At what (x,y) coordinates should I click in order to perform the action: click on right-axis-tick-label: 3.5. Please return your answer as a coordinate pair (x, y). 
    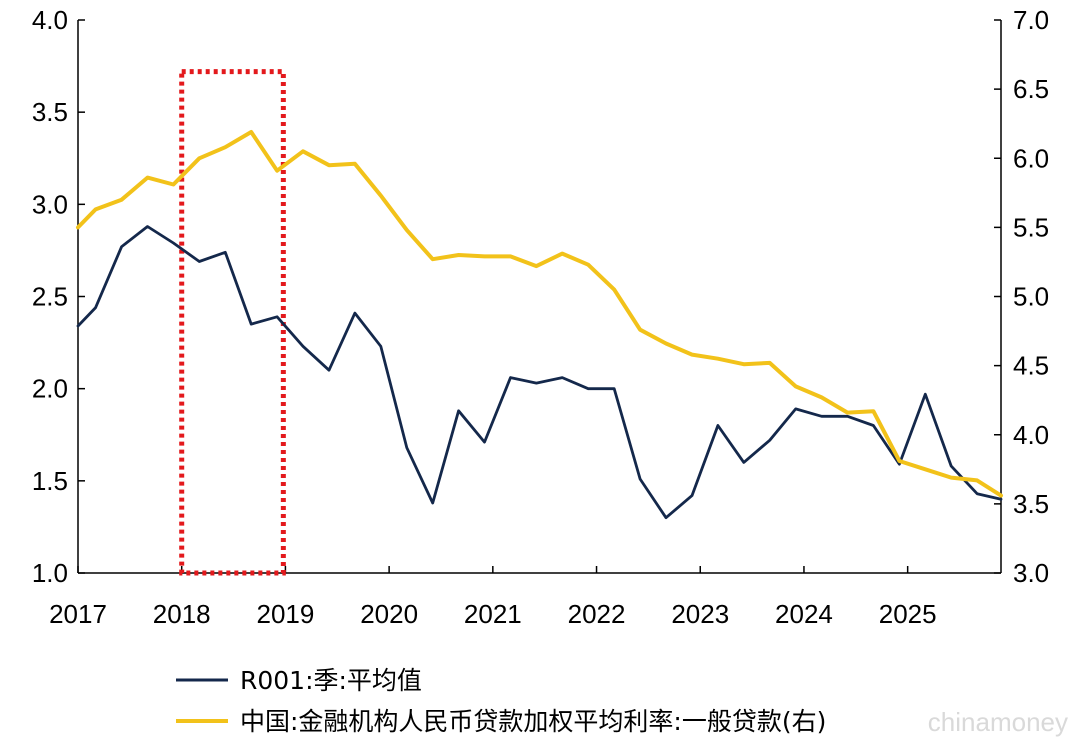
    Looking at the image, I should click on (1031, 504).